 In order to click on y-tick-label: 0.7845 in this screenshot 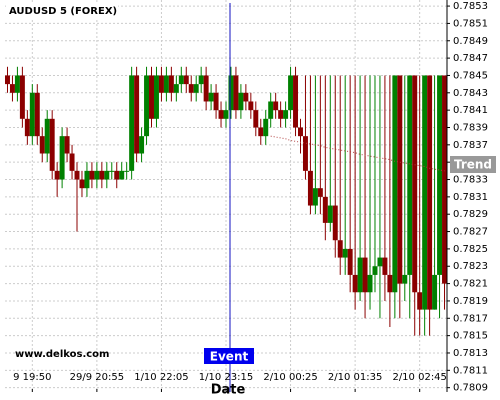, I will do `click(470, 75)`.